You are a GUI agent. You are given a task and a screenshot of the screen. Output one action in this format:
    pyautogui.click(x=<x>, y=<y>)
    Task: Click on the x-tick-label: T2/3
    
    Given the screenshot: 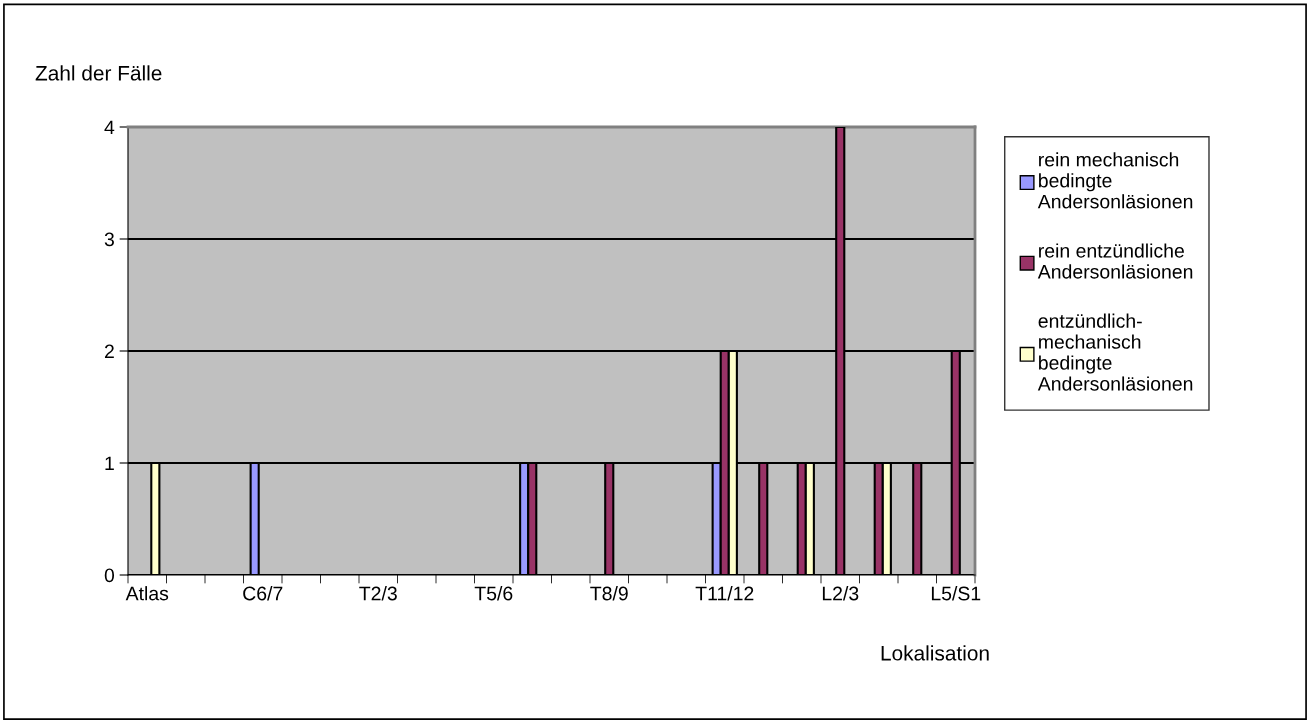 What is the action you would take?
    pyautogui.click(x=378, y=593)
    